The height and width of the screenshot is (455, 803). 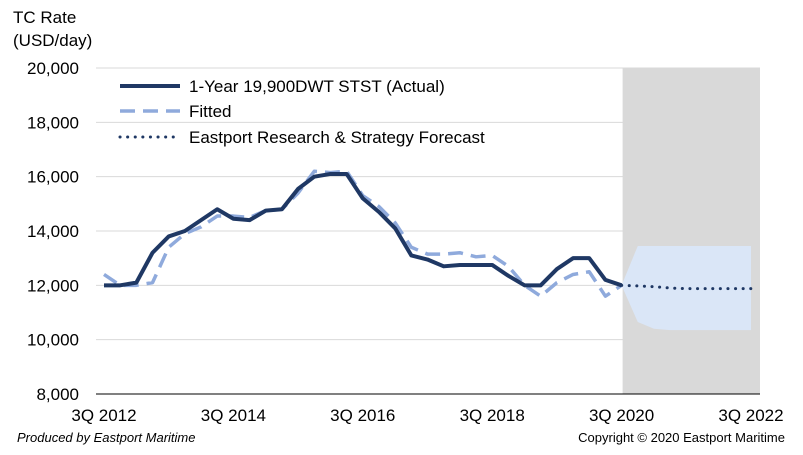 I want to click on forecast-range-band, so click(x=686, y=288).